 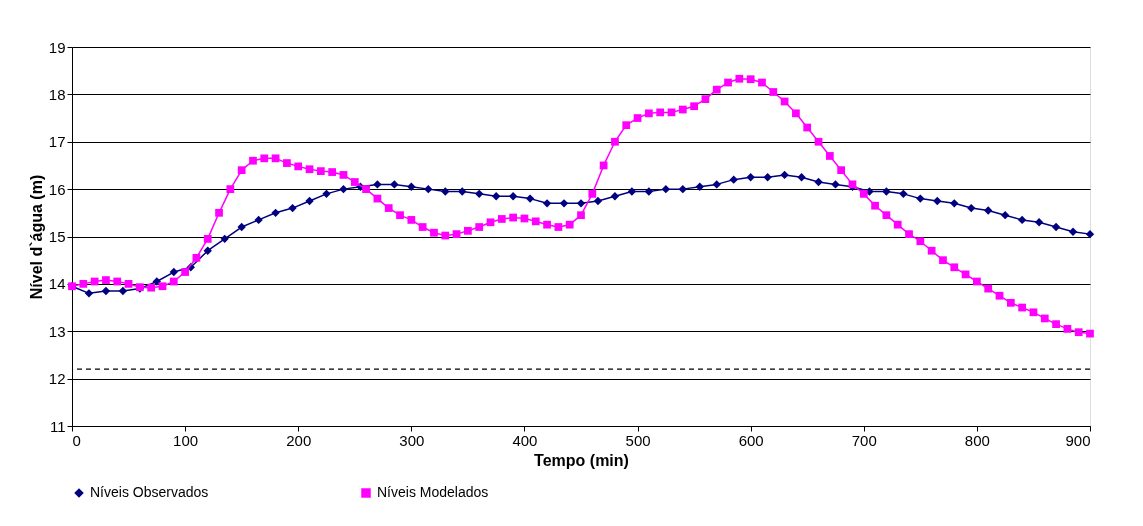 What do you see at coordinates (412, 440) in the screenshot?
I see `x-tick-label: 300` at bounding box center [412, 440].